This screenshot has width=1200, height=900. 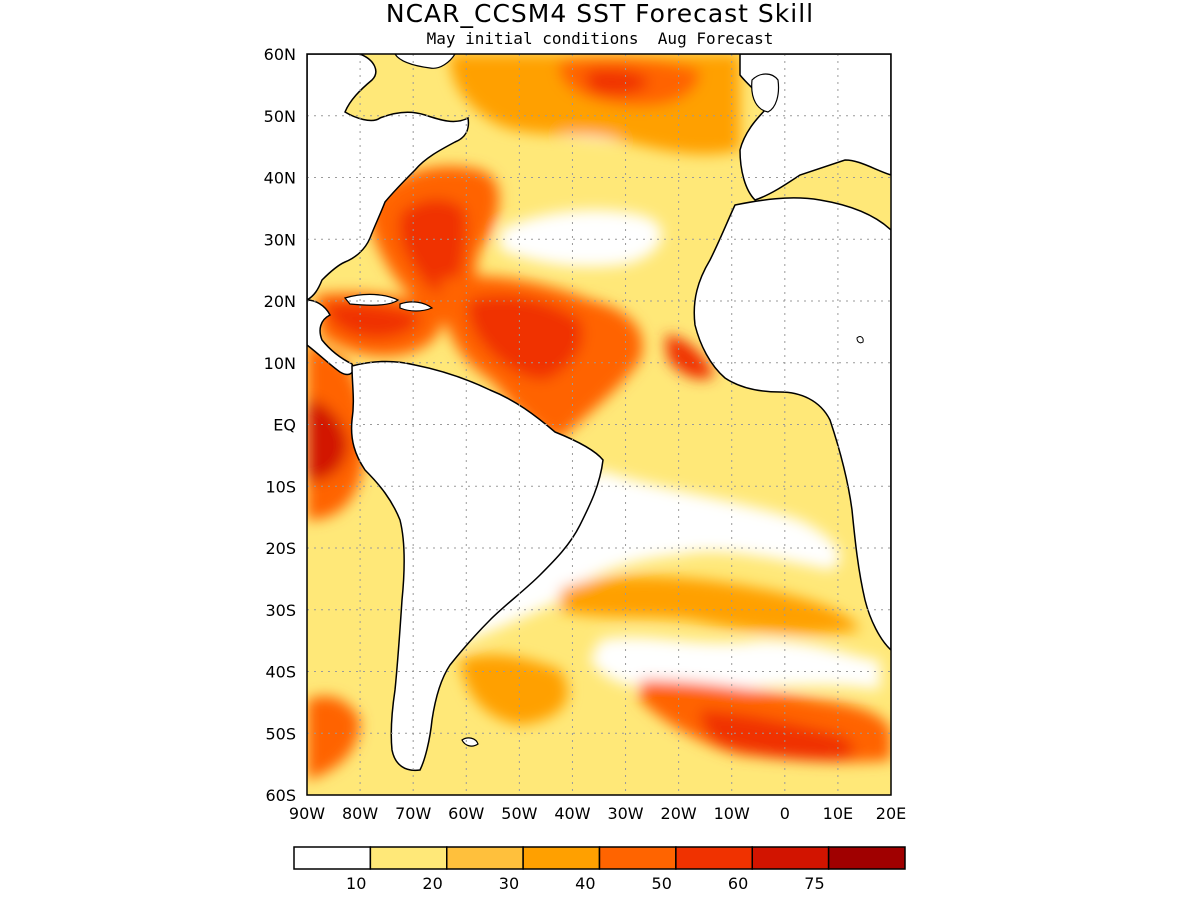 I want to click on latitude-tick-label: 40N, so click(x=280, y=178).